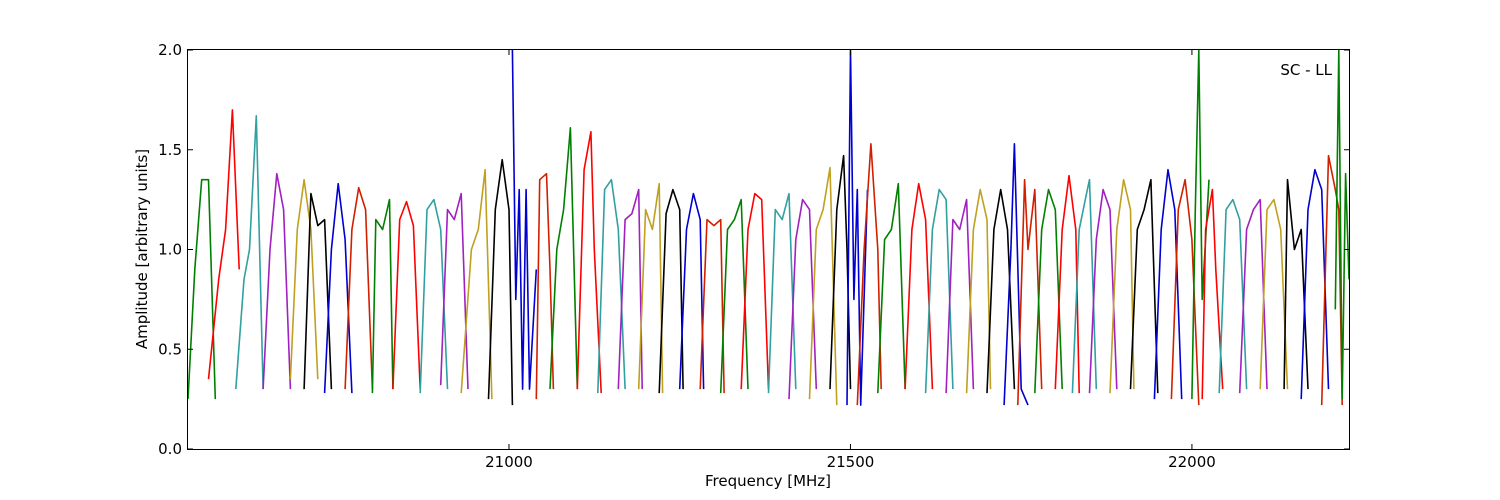 Image resolution: width=1500 pixels, height=500 pixels. I want to click on x-tick-label: 21000, so click(509, 462).